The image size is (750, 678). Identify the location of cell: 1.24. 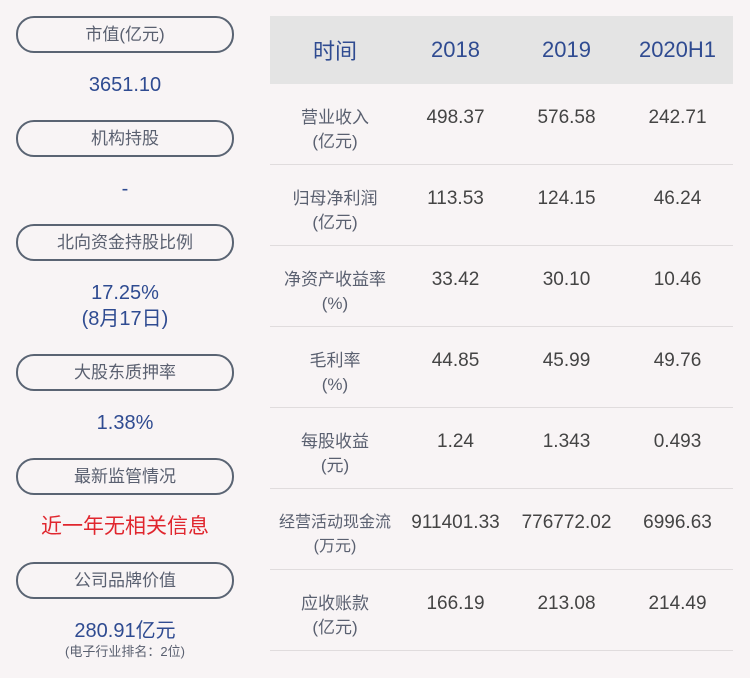
(455, 441).